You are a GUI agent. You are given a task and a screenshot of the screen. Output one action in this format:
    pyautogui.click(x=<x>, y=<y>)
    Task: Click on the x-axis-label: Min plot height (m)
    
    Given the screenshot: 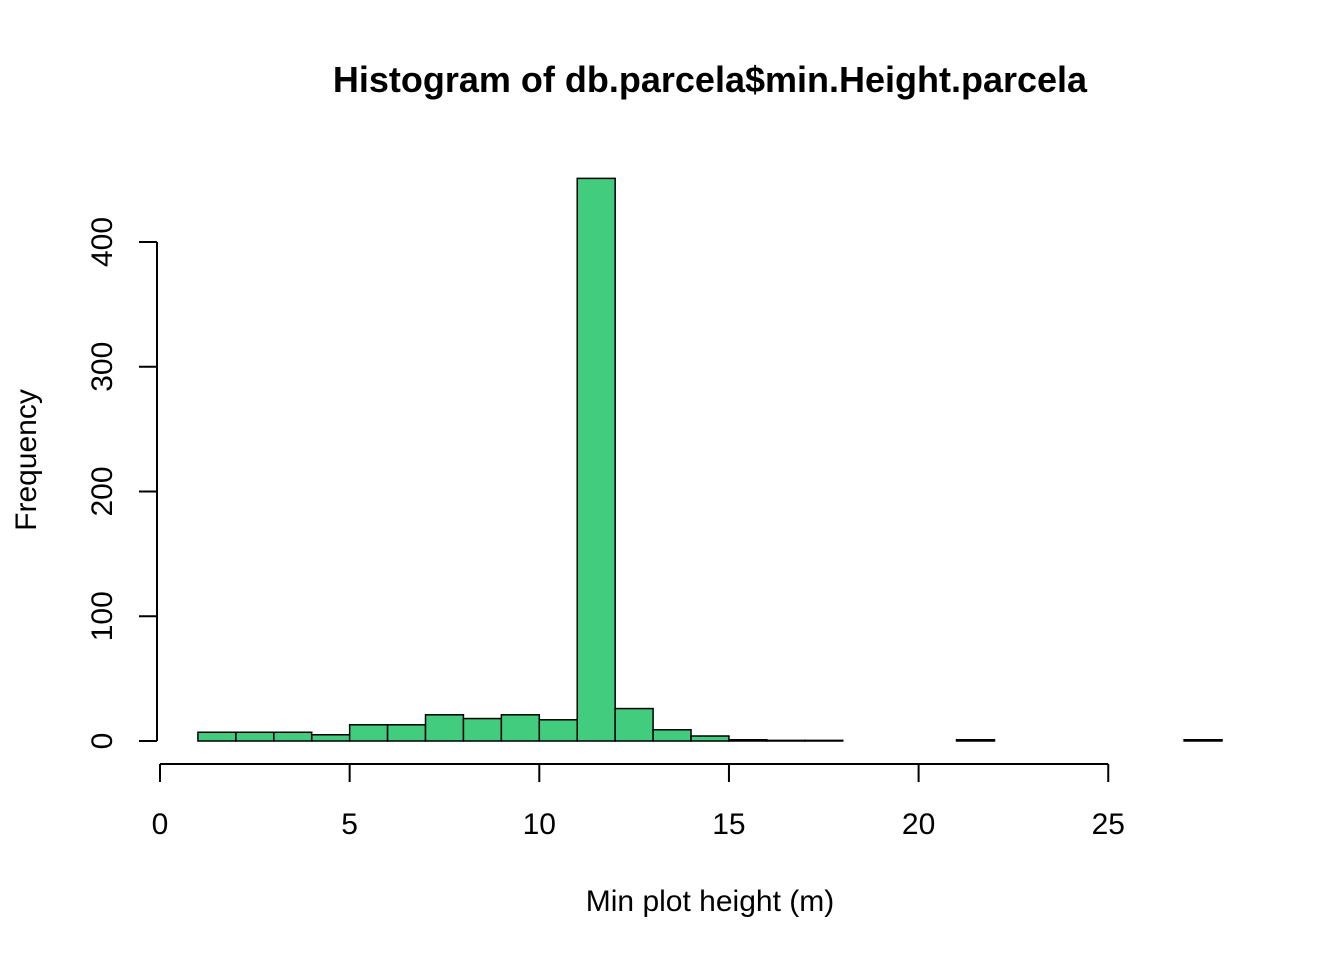 What is the action you would take?
    pyautogui.click(x=710, y=901)
    